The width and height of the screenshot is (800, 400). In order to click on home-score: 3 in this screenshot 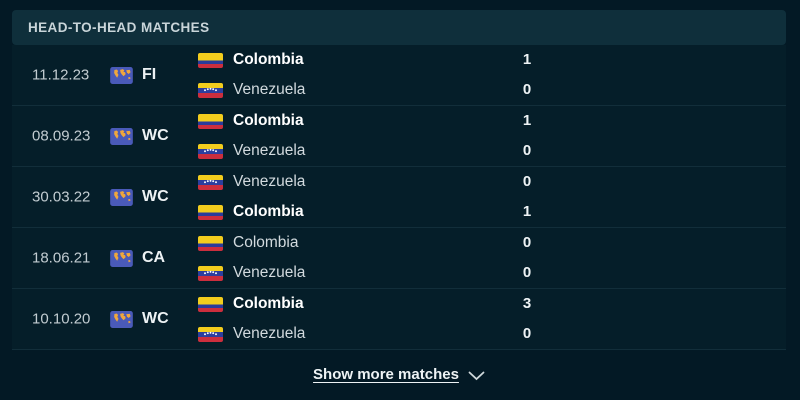, I will do `click(527, 303)`.